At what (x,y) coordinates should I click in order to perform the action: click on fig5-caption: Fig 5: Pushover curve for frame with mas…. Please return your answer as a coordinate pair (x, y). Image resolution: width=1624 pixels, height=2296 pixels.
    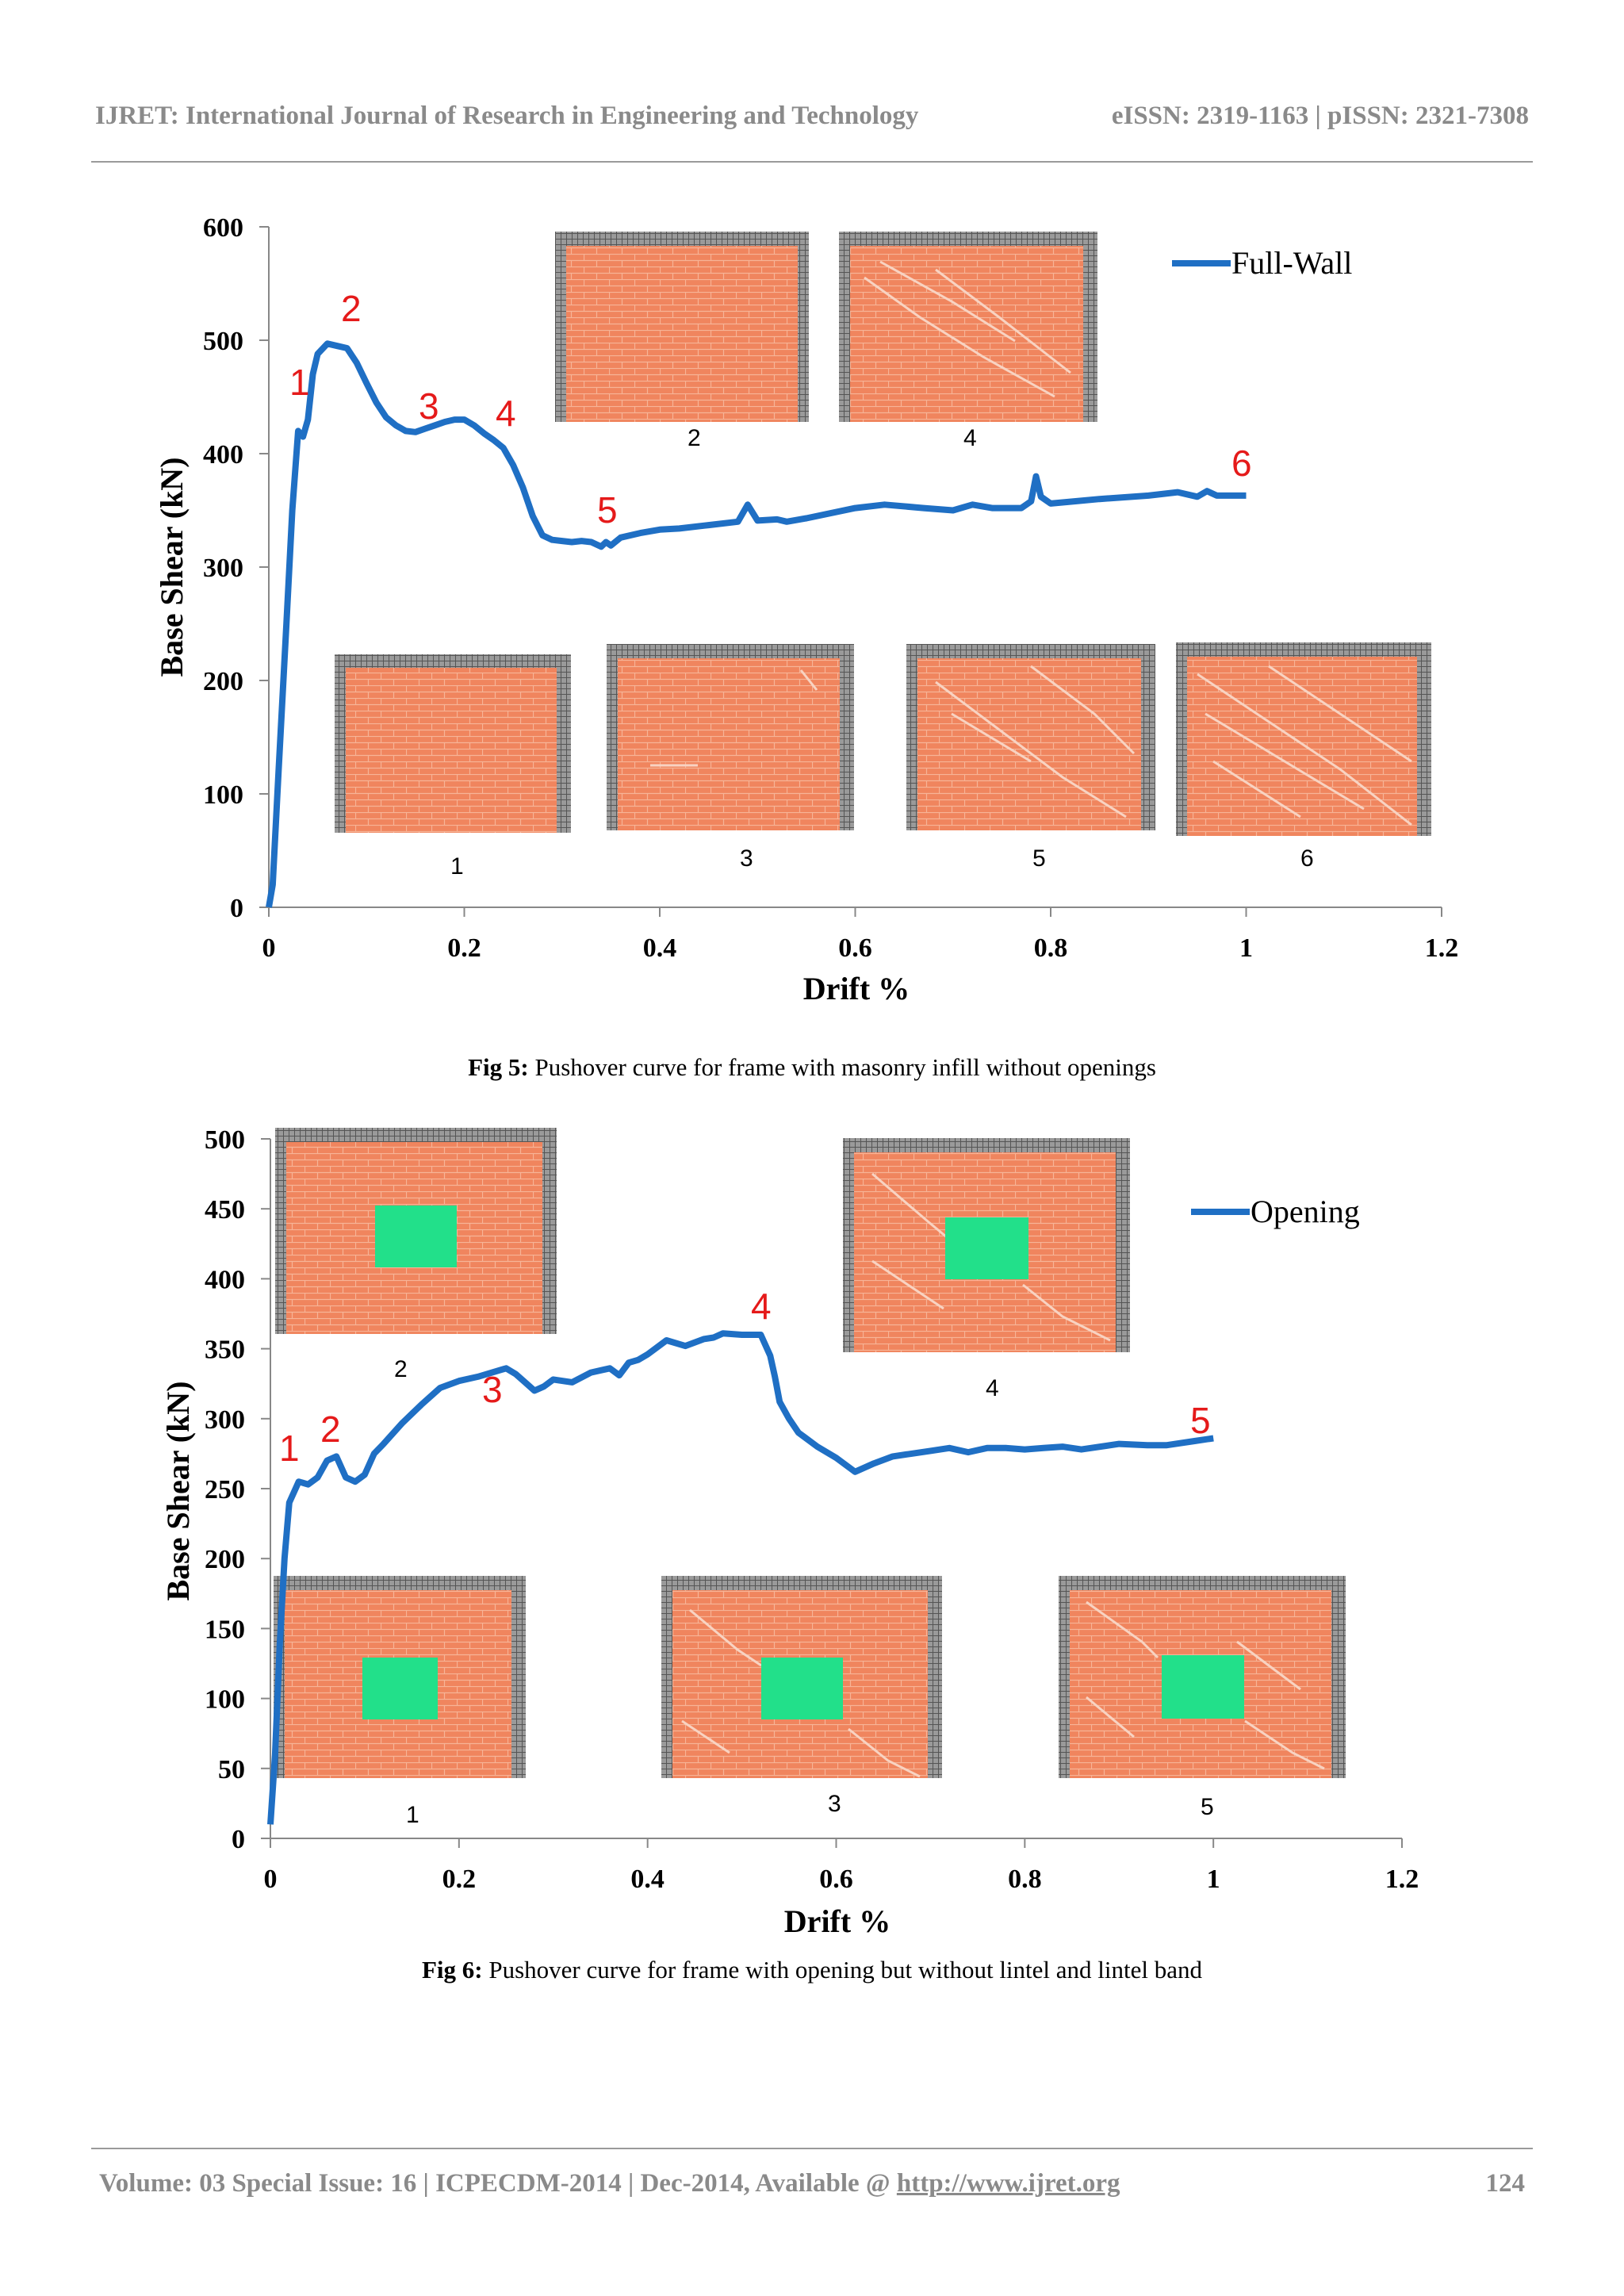
    Looking at the image, I should click on (812, 1067).